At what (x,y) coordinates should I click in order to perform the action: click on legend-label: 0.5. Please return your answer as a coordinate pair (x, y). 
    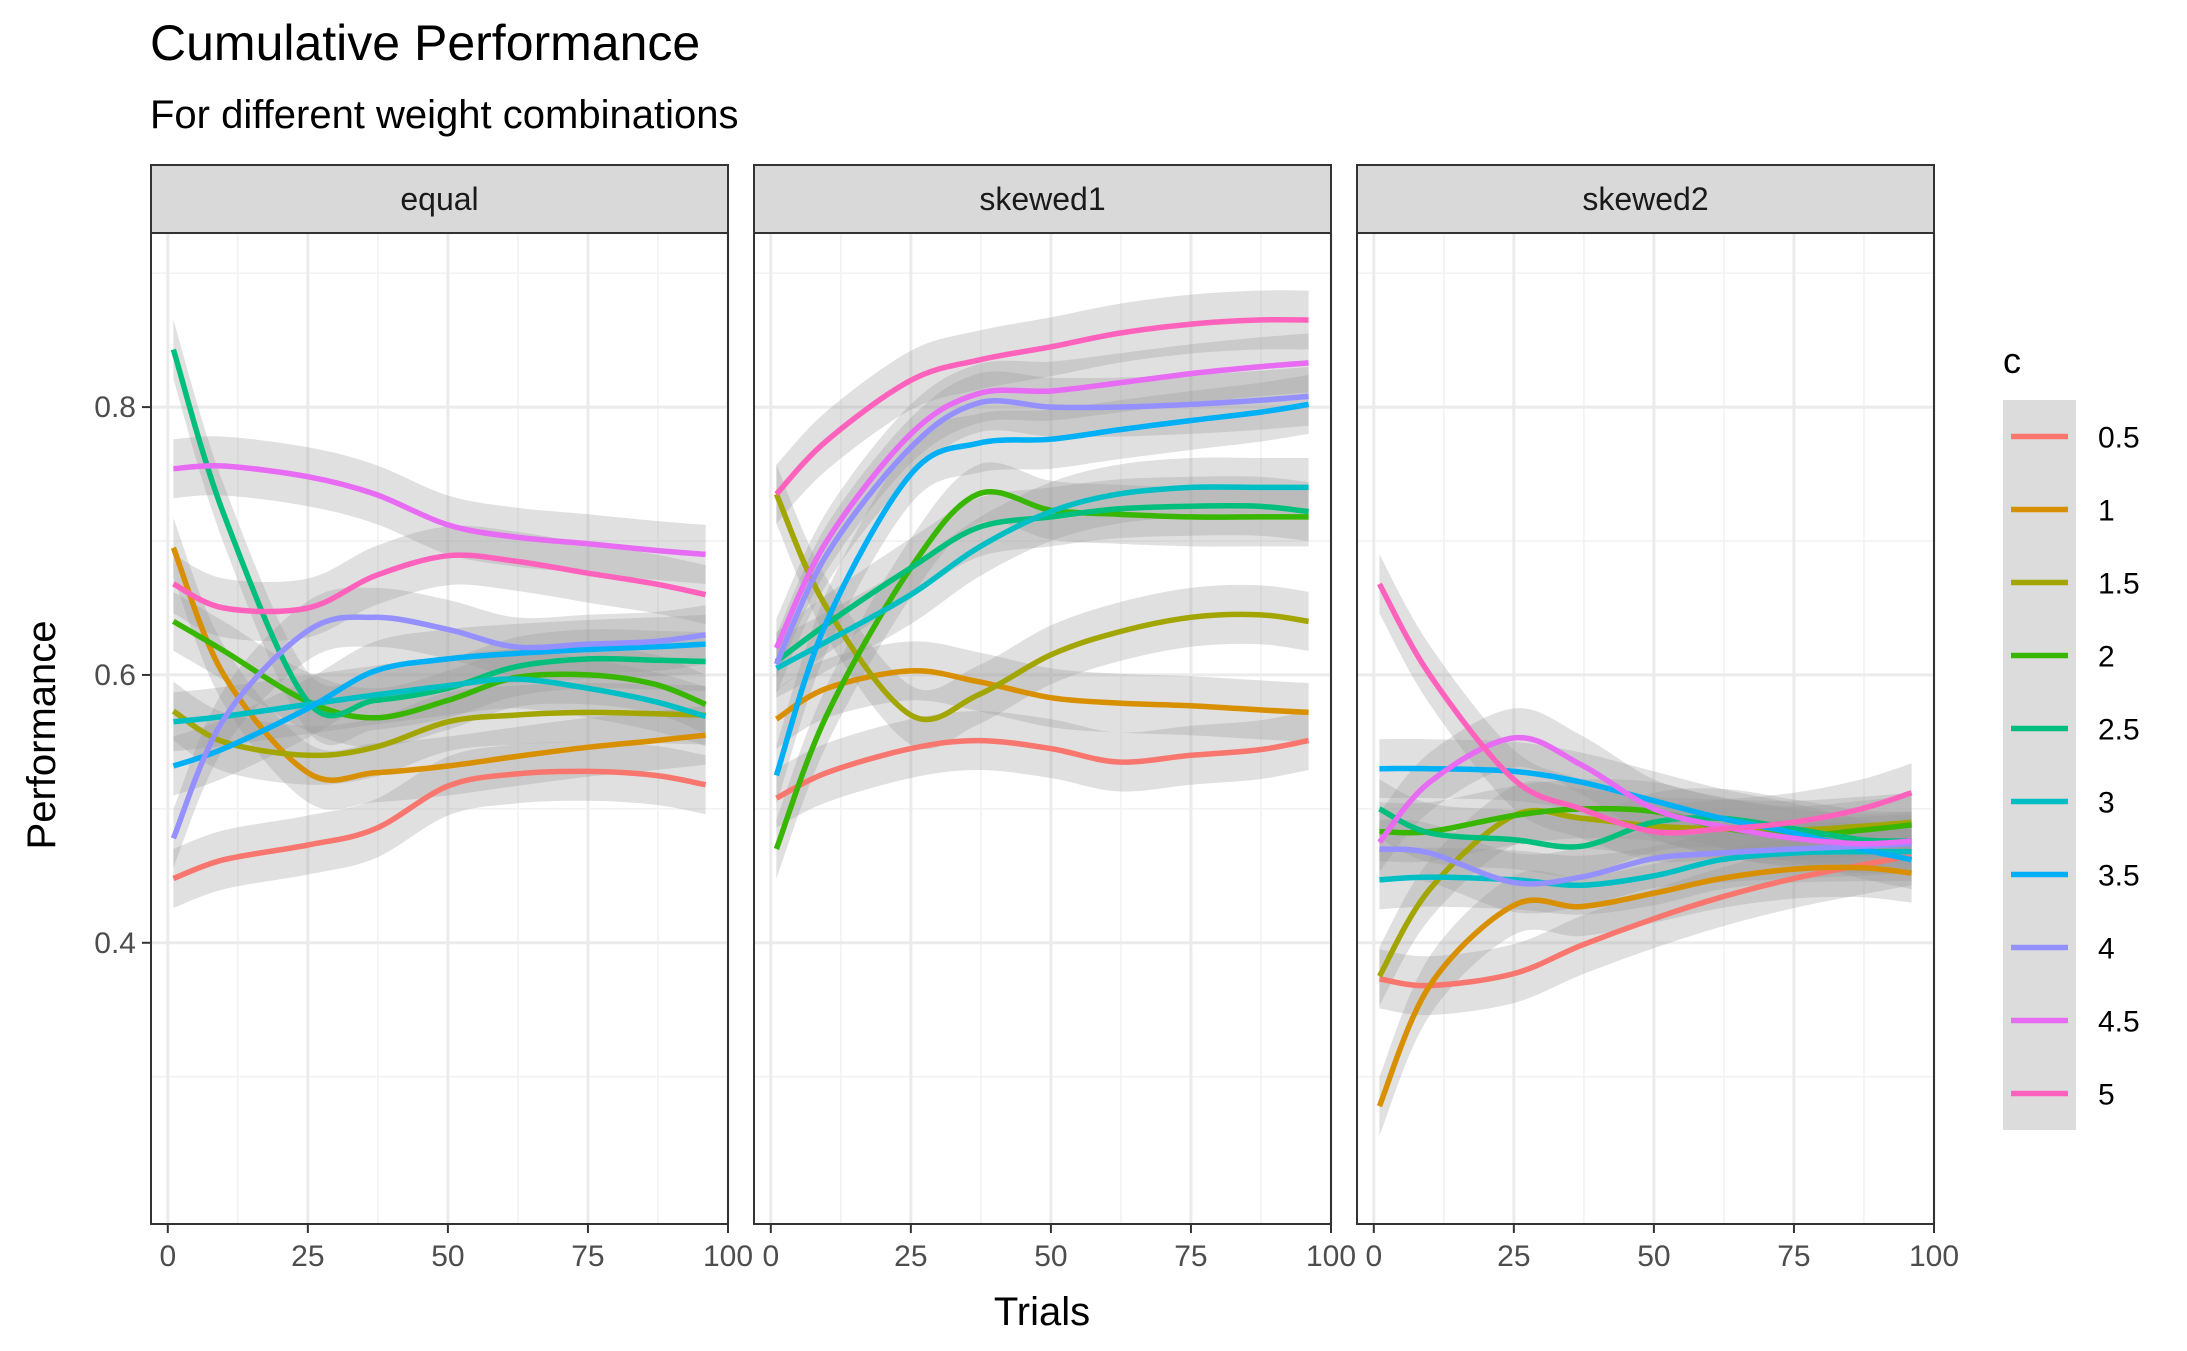
    Looking at the image, I should click on (2119, 438).